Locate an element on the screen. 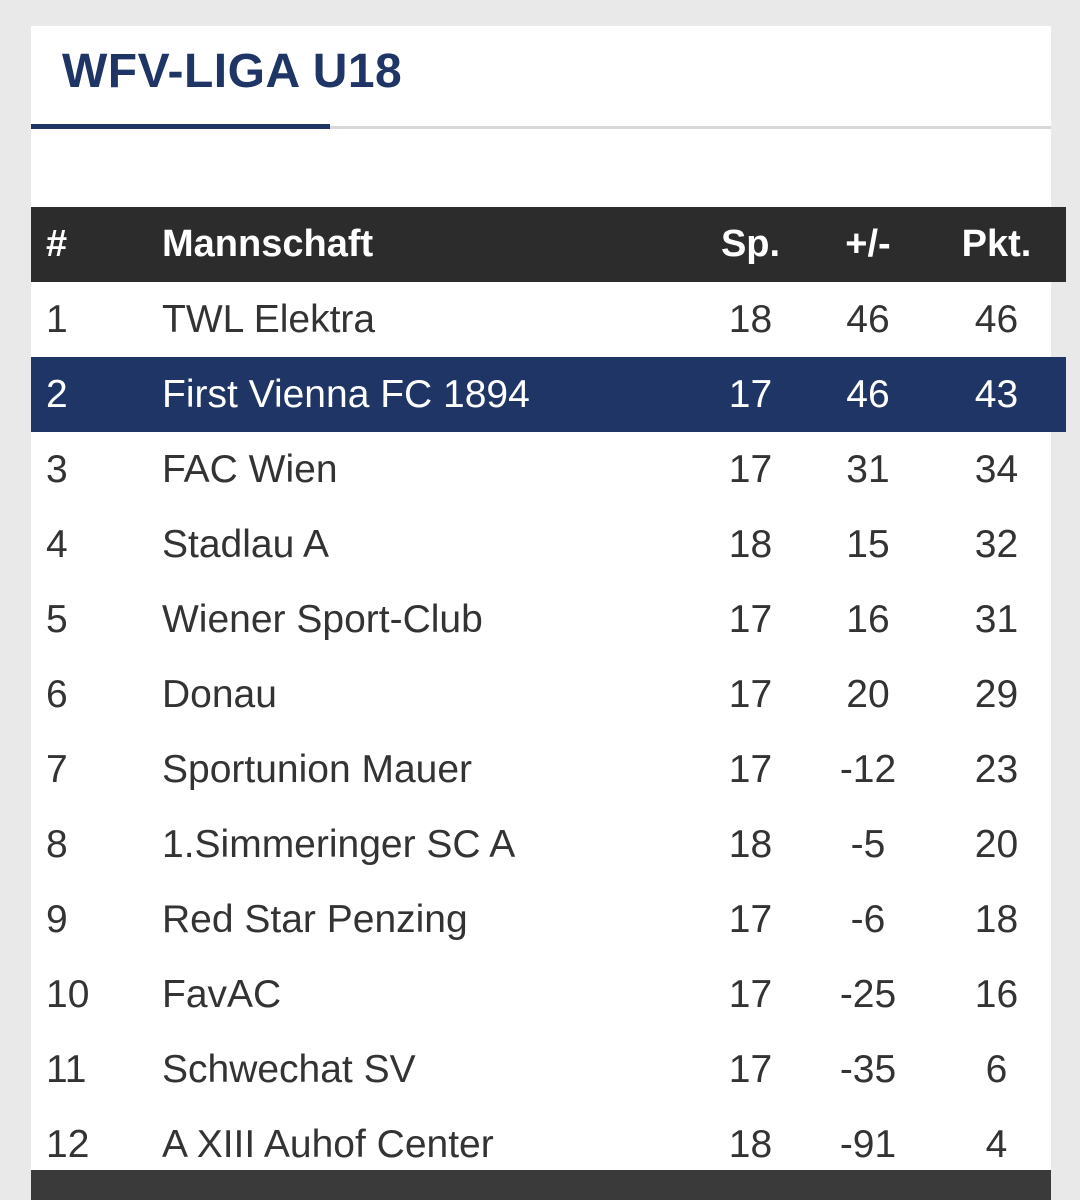 The width and height of the screenshot is (1080, 1200). row-rank: 6 is located at coordinates (57, 694).